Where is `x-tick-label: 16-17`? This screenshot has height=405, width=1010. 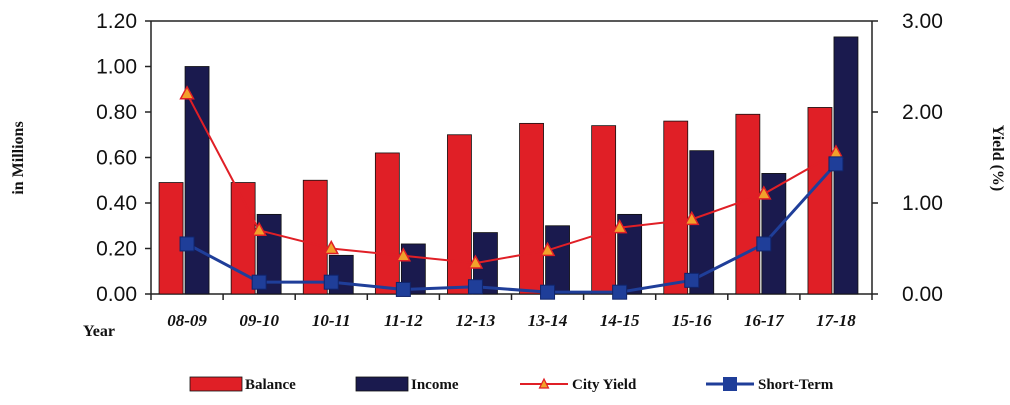
x-tick-label: 16-17 is located at coordinates (764, 320).